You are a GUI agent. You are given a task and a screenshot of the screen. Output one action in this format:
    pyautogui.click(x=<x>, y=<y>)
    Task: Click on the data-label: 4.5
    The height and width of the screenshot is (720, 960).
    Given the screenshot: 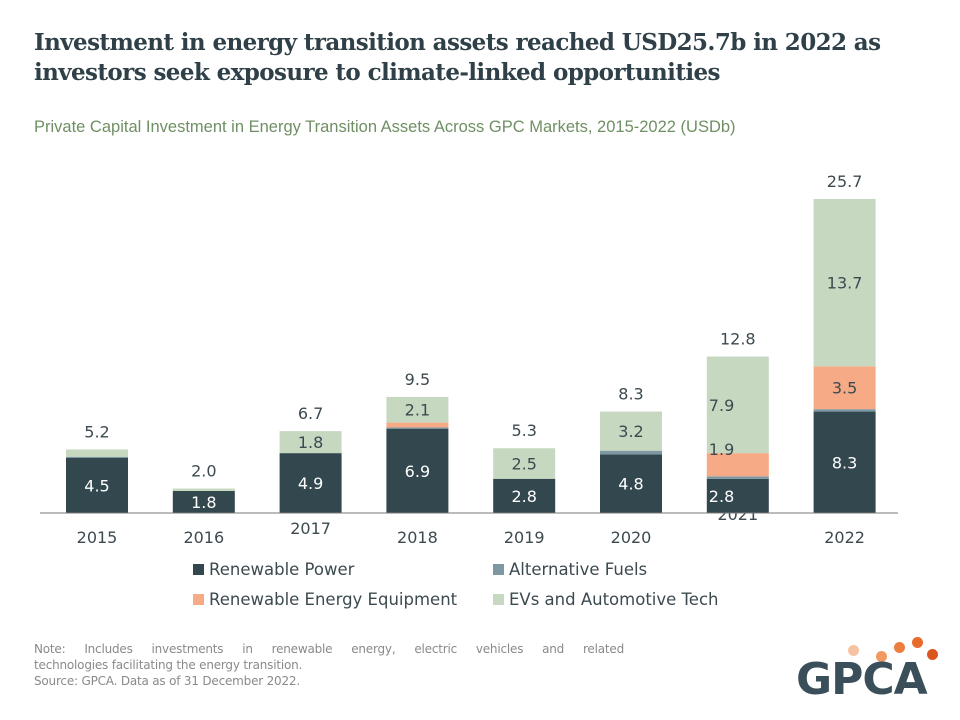 What is the action you would take?
    pyautogui.click(x=96, y=486)
    